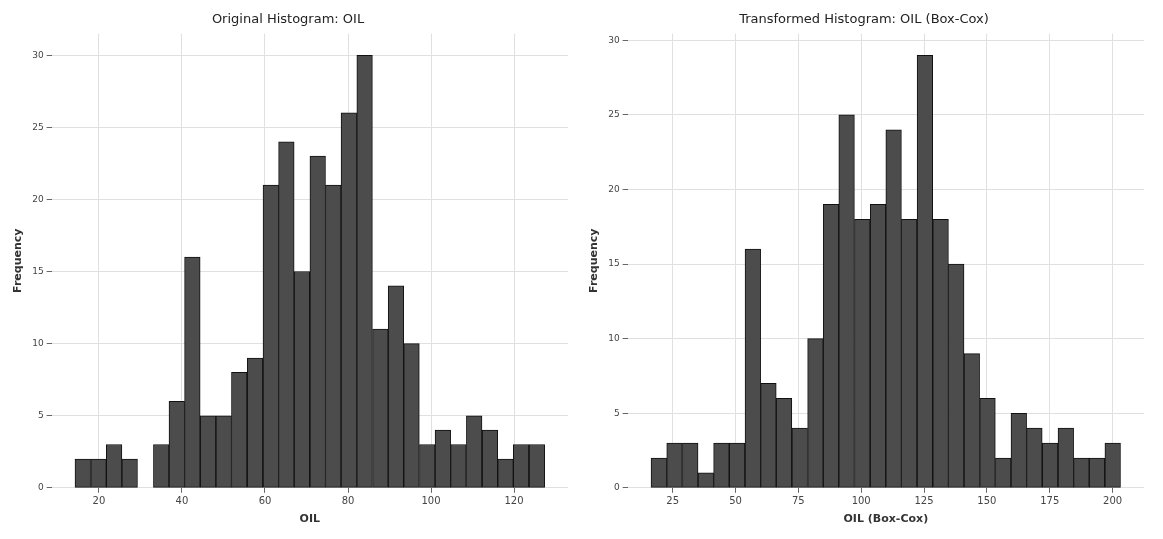 The image size is (1163, 539). I want to click on x-tick-label: 150, so click(987, 501).